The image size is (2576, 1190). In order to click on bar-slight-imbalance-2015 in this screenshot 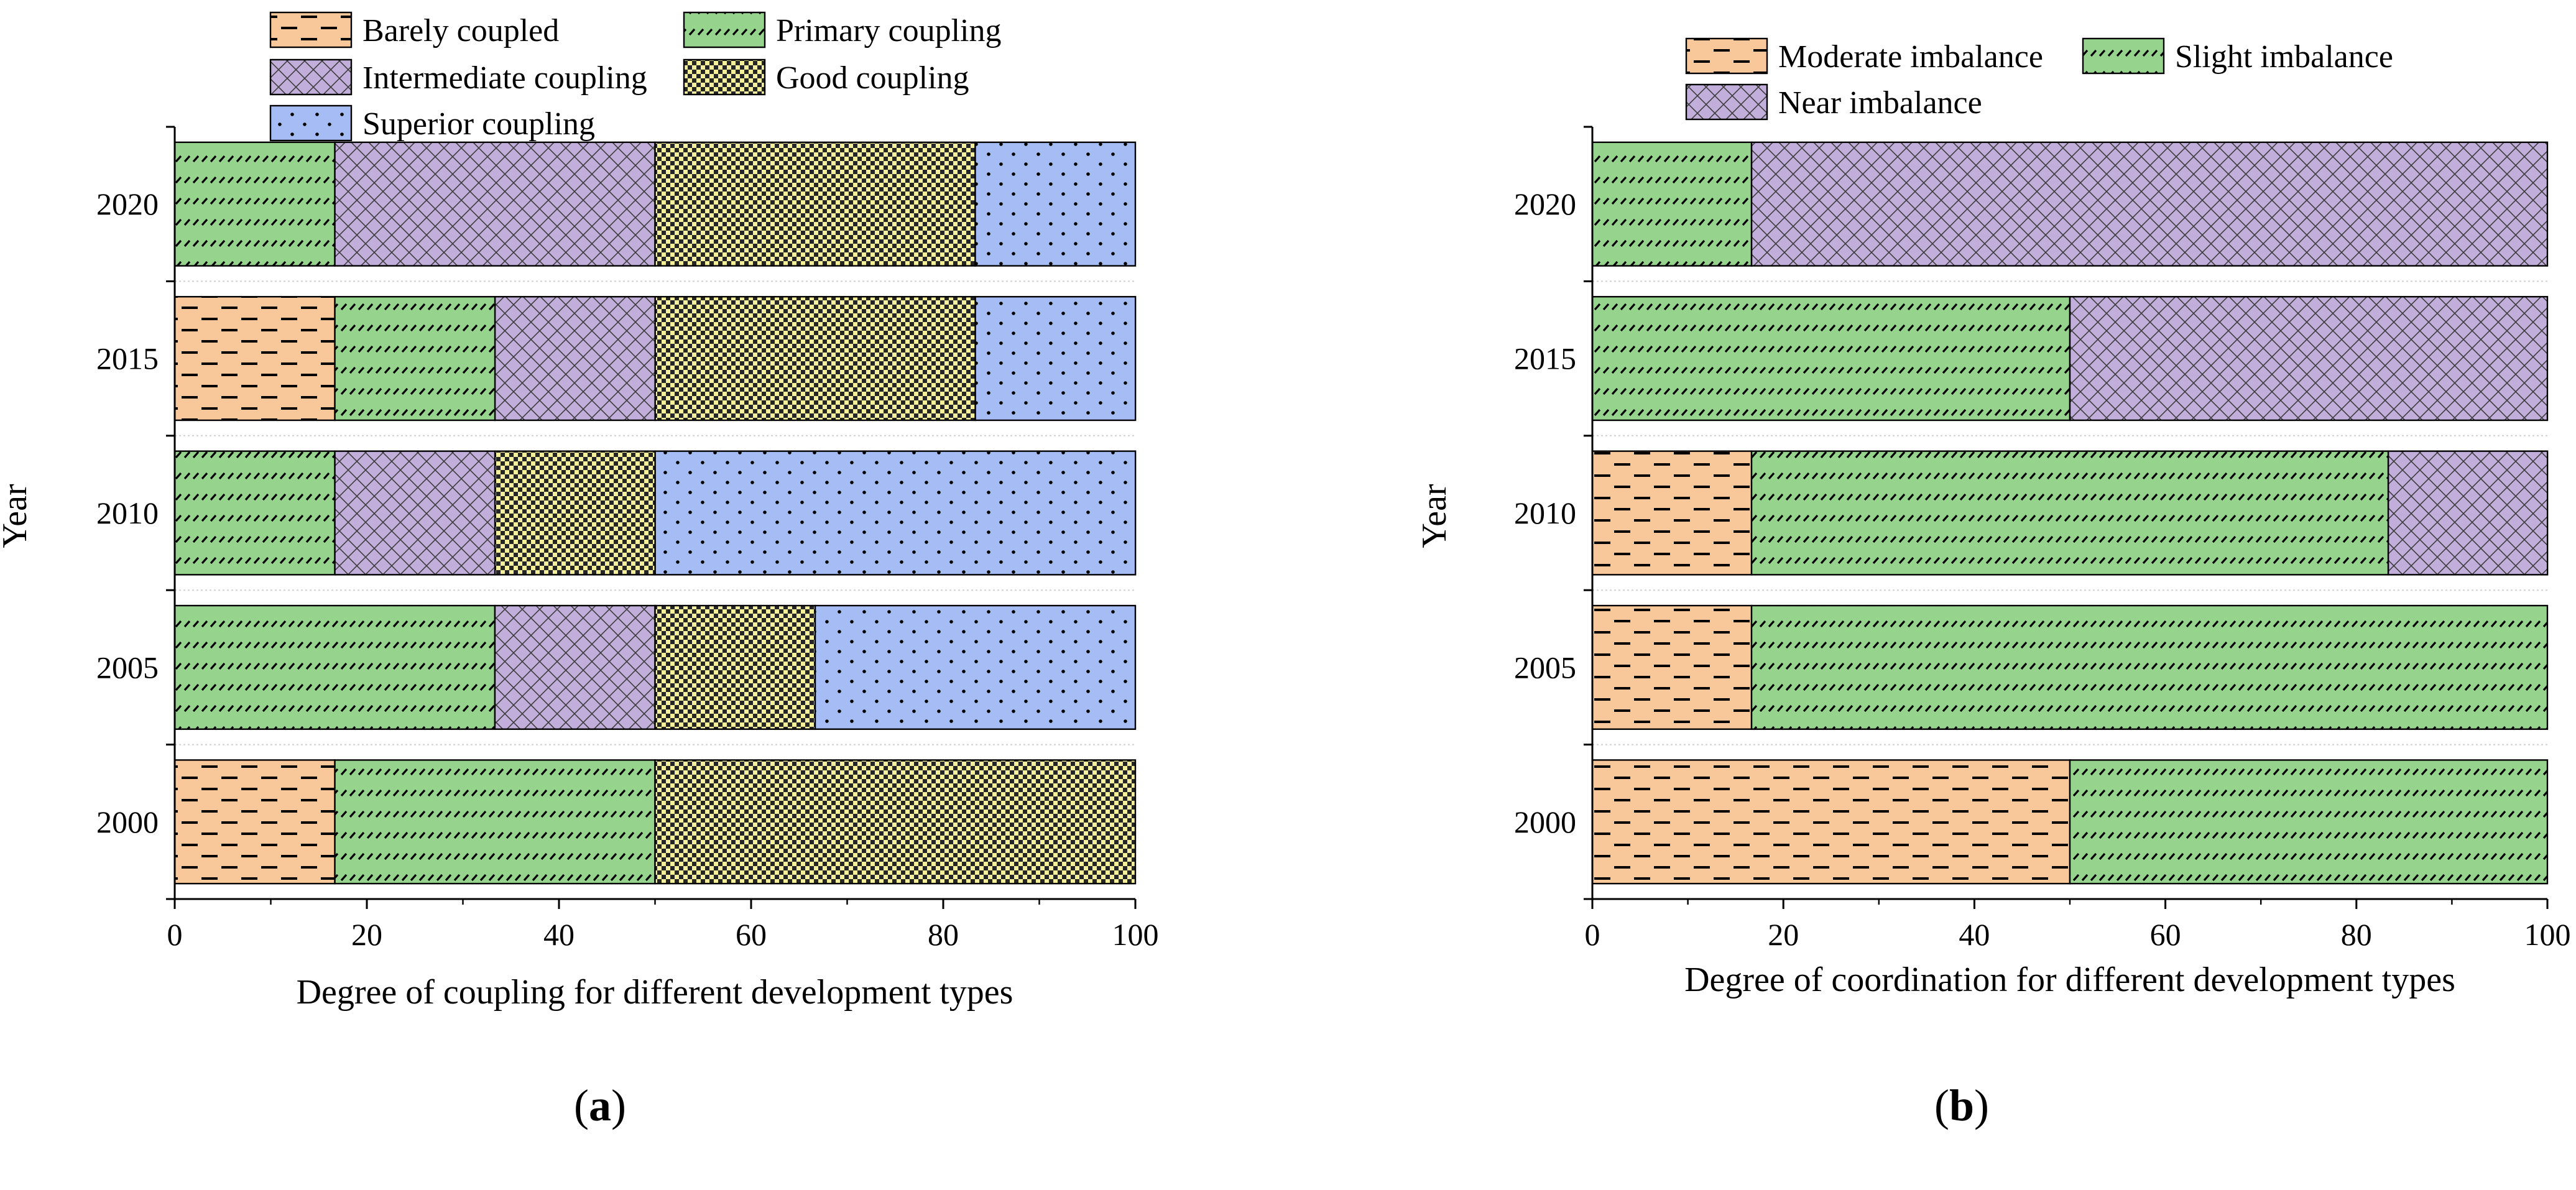, I will do `click(1831, 359)`.